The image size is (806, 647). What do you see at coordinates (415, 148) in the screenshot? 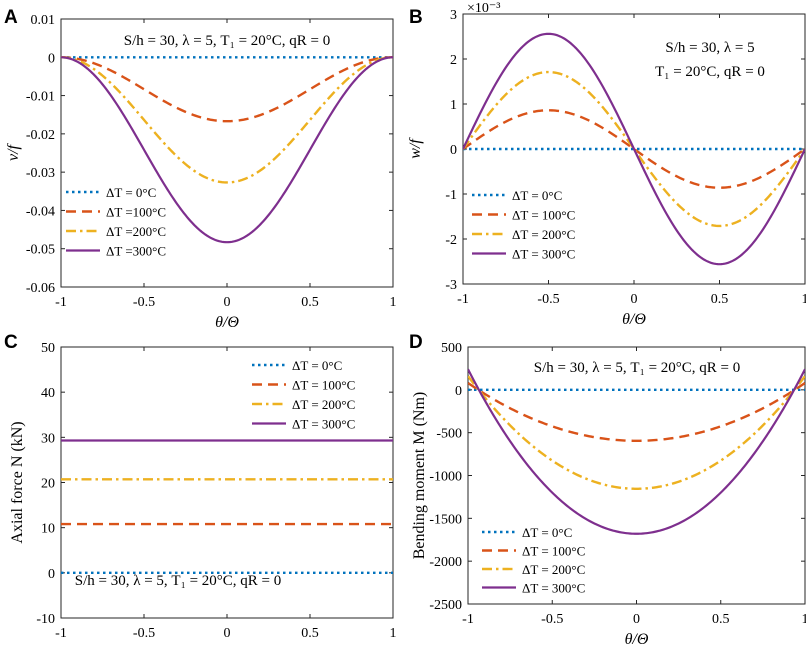
I see `y-axis-title: w/f` at bounding box center [415, 148].